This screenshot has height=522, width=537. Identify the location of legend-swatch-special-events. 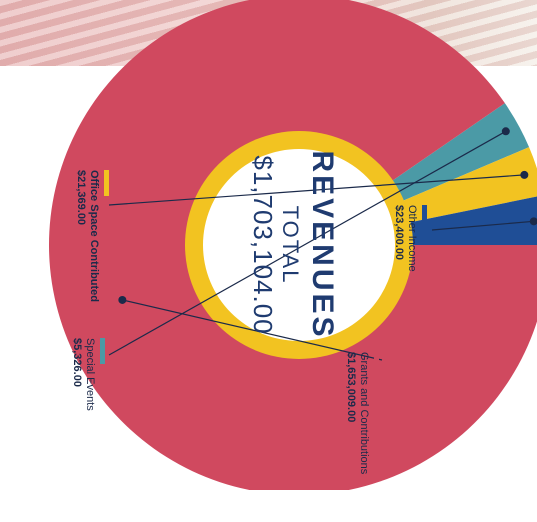
(102, 351).